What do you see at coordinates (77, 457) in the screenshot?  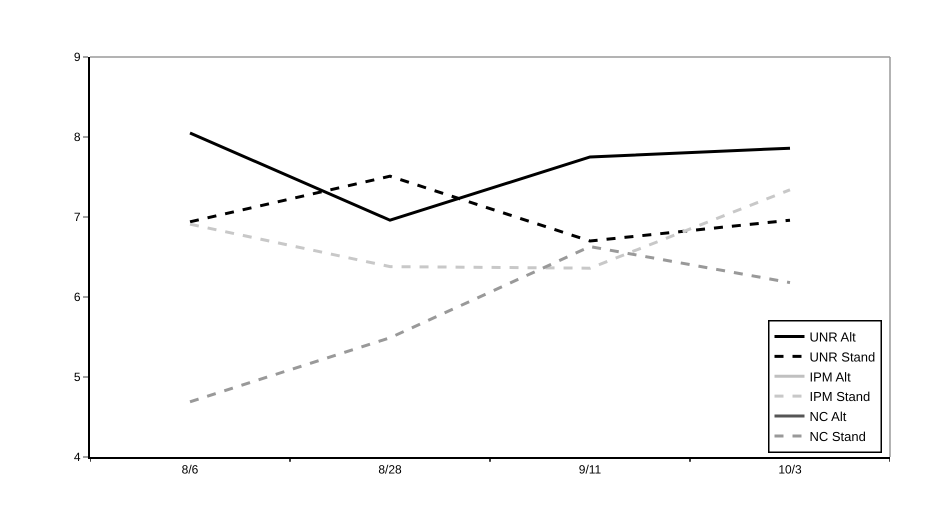 I see `y-tick-label: 4` at bounding box center [77, 457].